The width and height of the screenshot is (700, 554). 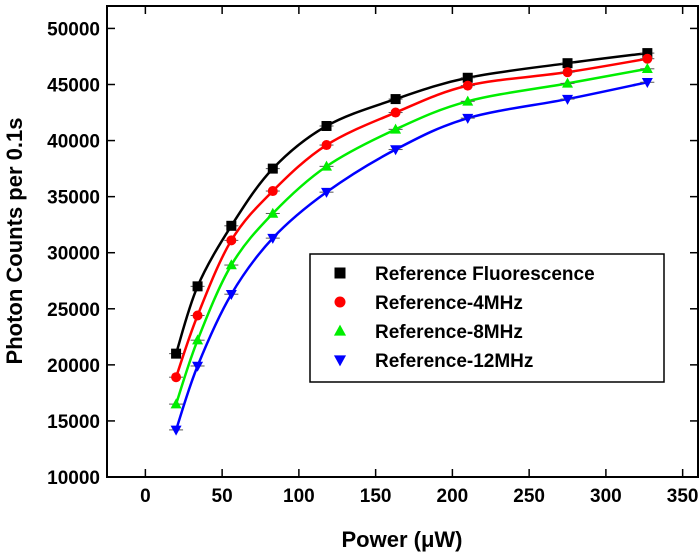 What do you see at coordinates (145, 496) in the screenshot?
I see `x-tick-label: 0` at bounding box center [145, 496].